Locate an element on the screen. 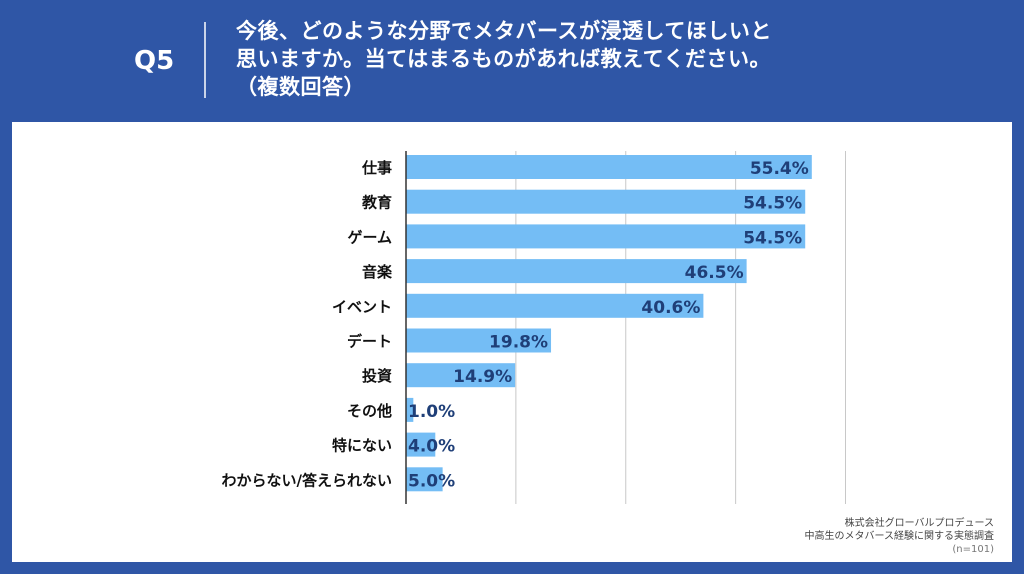 The width and height of the screenshot is (1024, 574). category-label-3: 音楽 is located at coordinates (377, 272).